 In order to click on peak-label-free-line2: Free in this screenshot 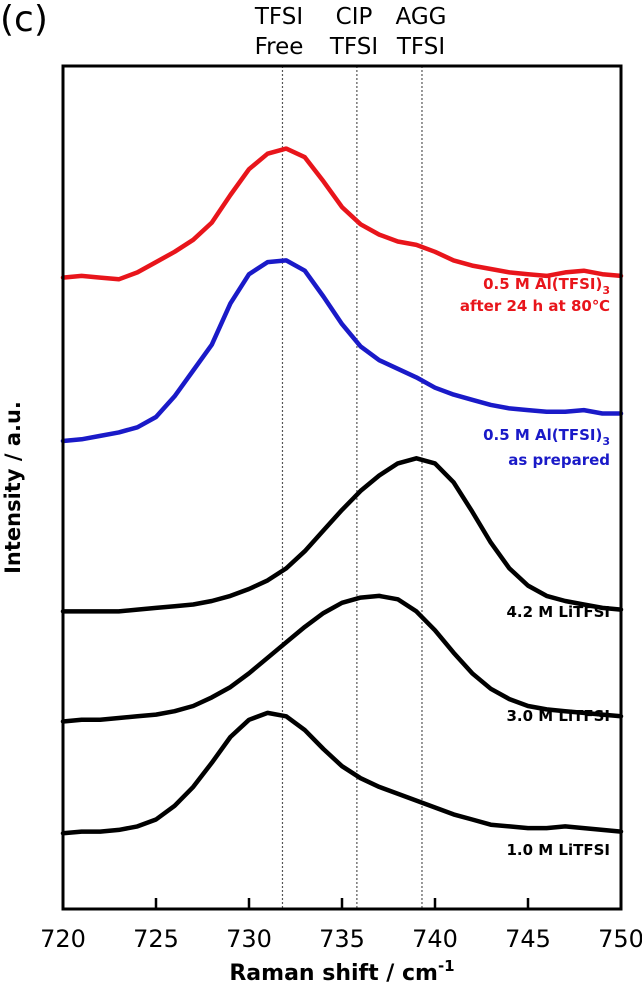, I will do `click(279, 47)`.